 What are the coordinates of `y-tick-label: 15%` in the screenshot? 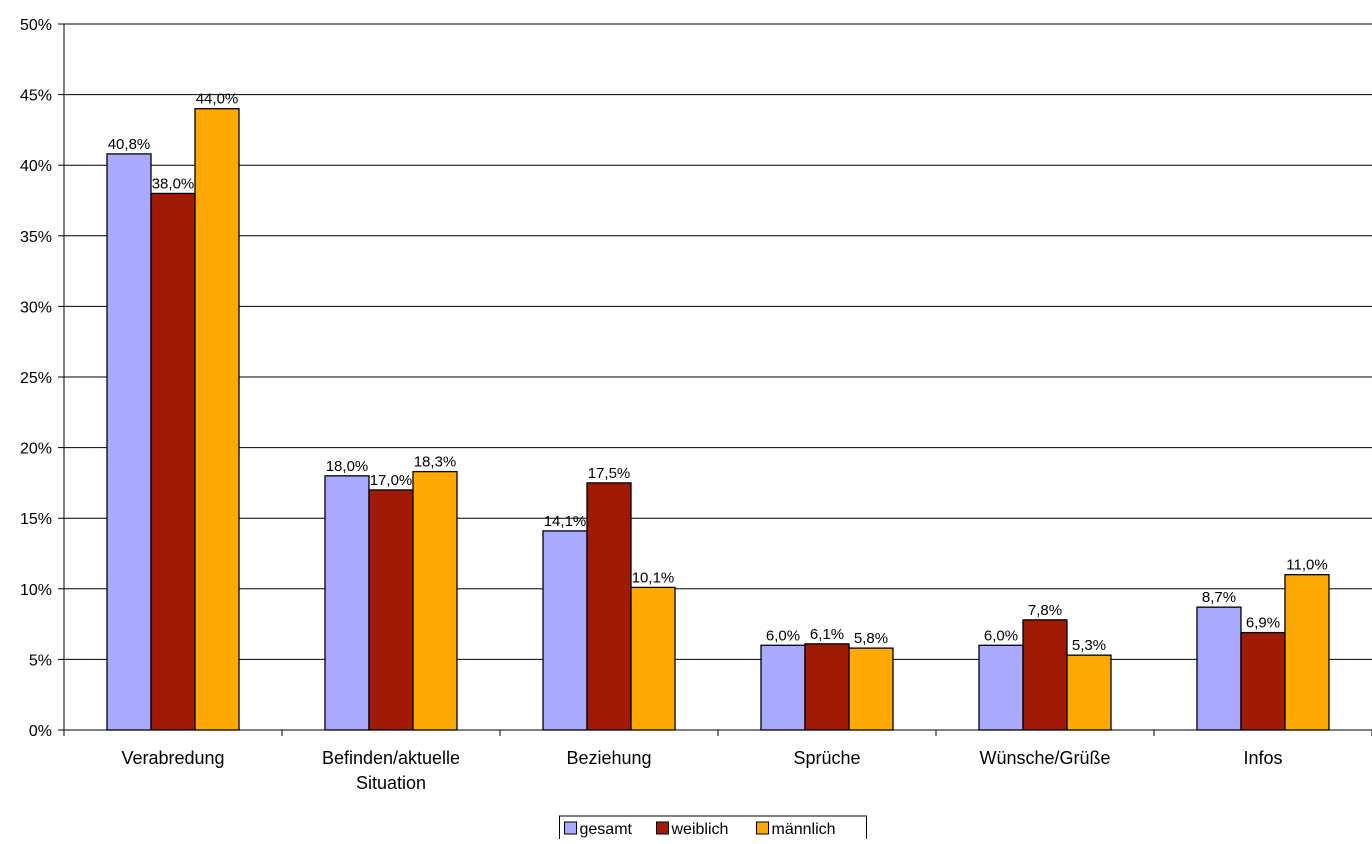 It's located at (36, 519).